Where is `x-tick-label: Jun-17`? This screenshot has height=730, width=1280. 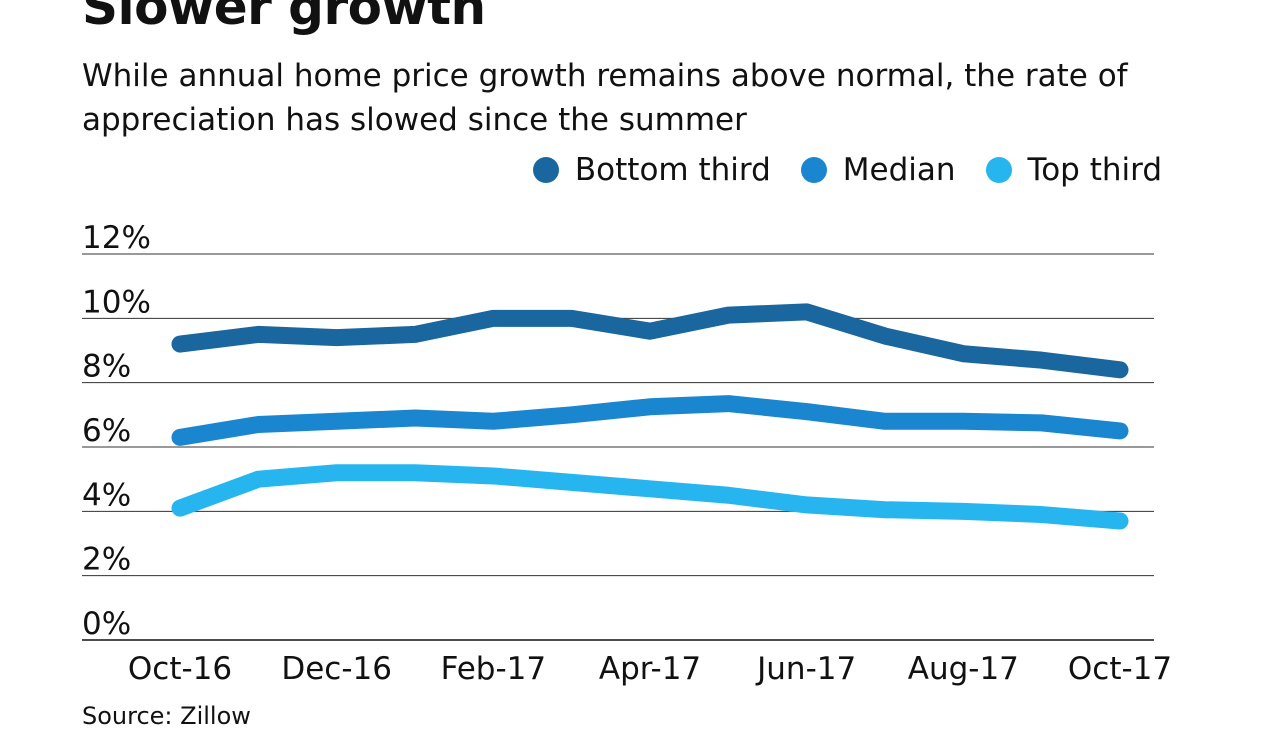
x-tick-label: Jun-17 is located at coordinates (805, 669).